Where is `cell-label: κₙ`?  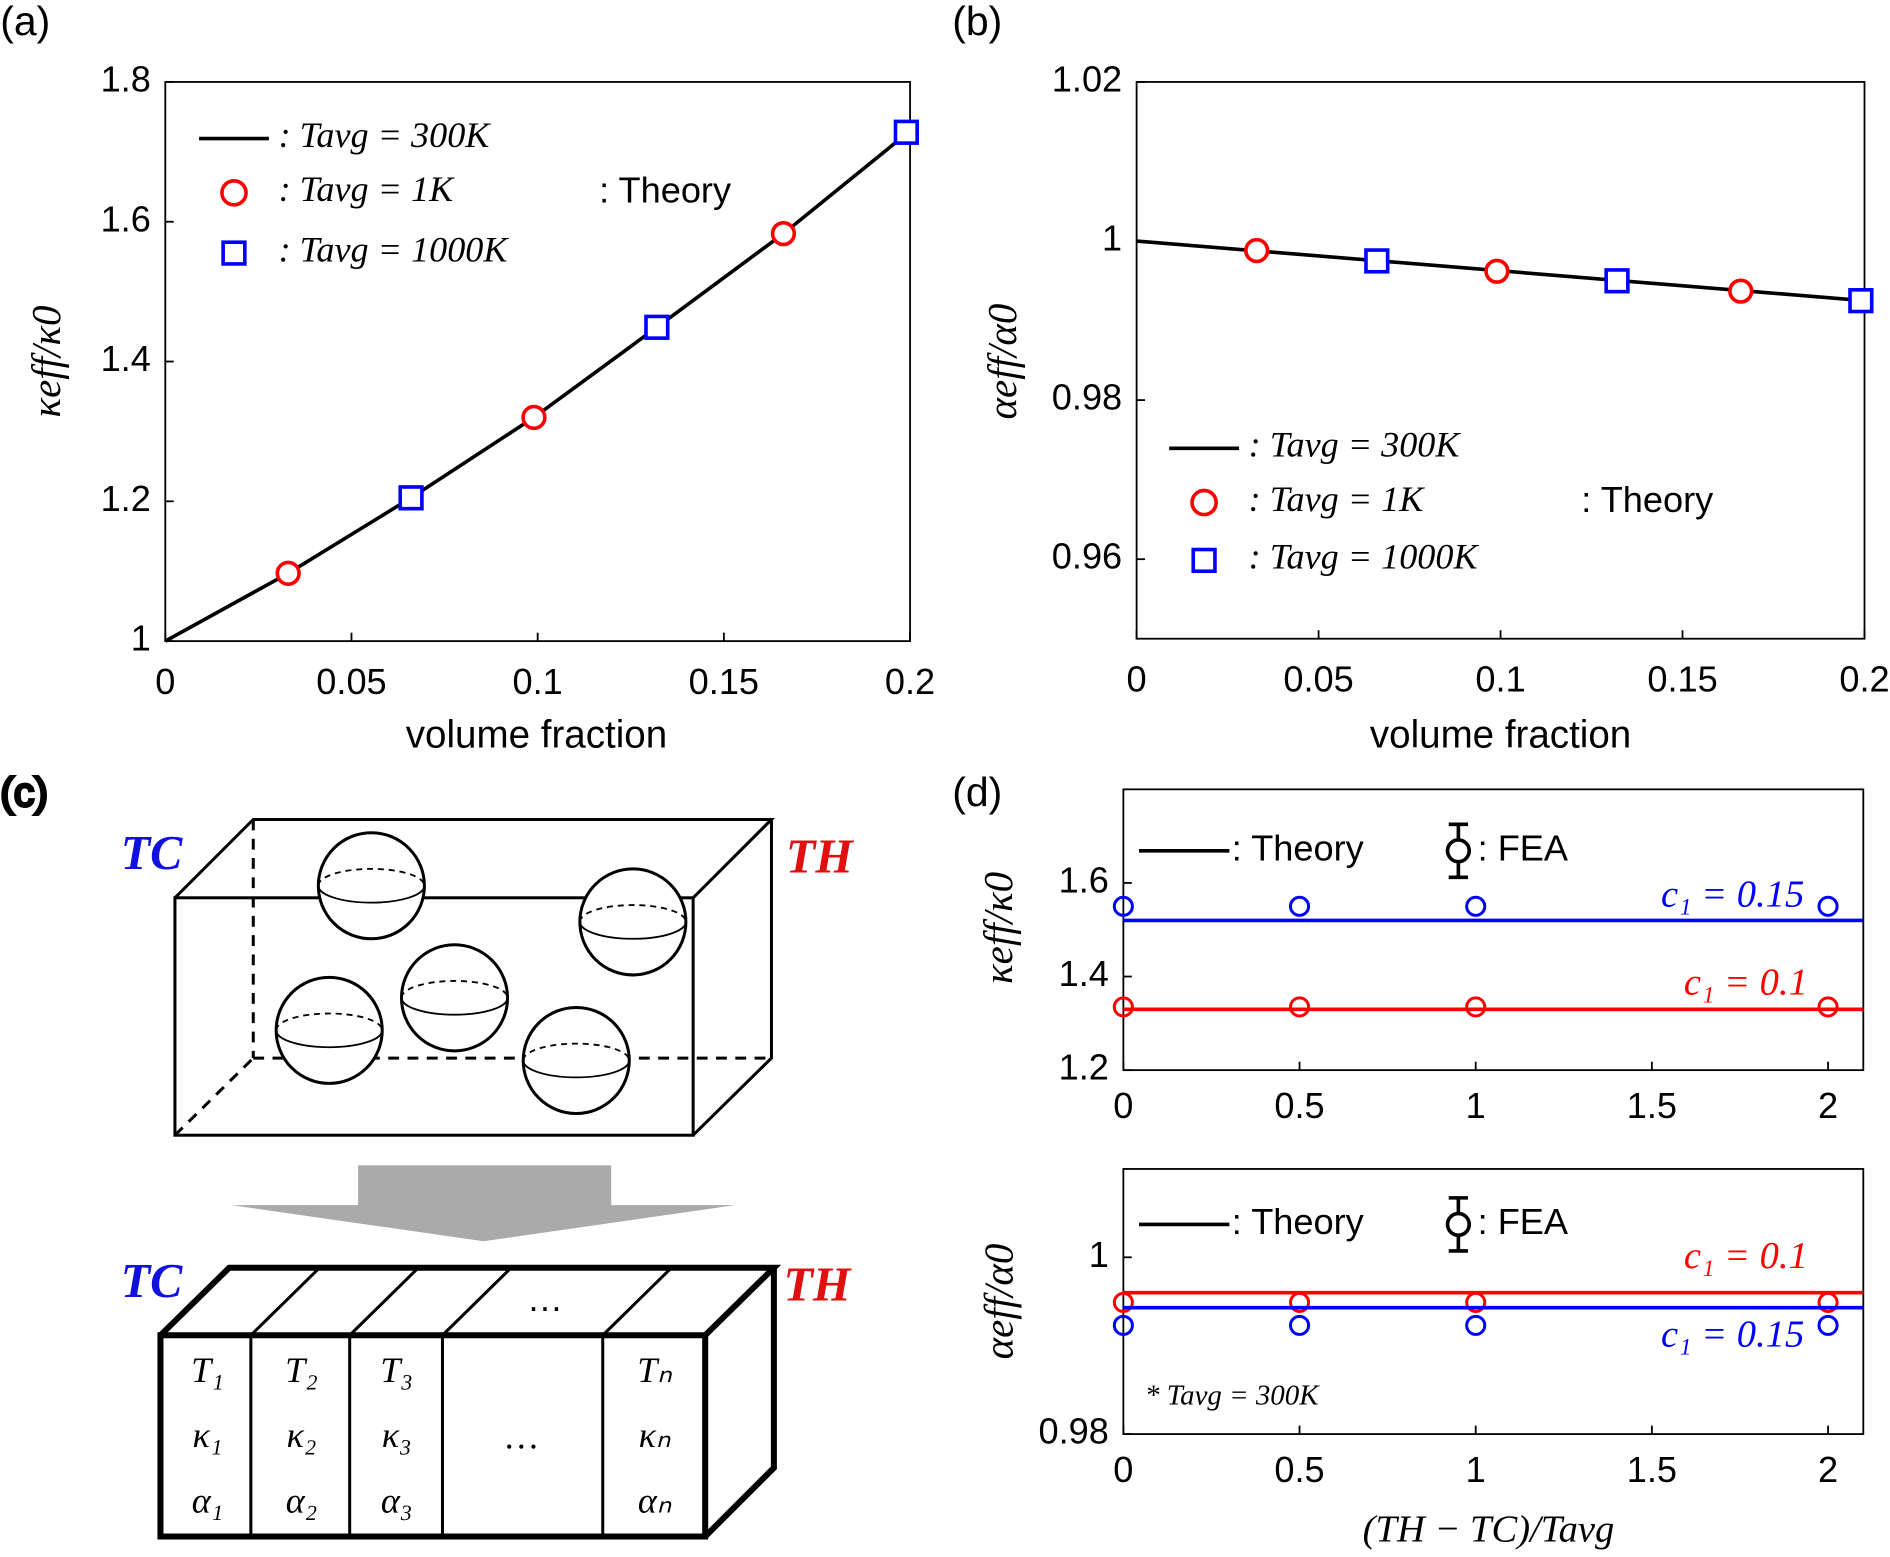 cell-label: κₙ is located at coordinates (655, 1435).